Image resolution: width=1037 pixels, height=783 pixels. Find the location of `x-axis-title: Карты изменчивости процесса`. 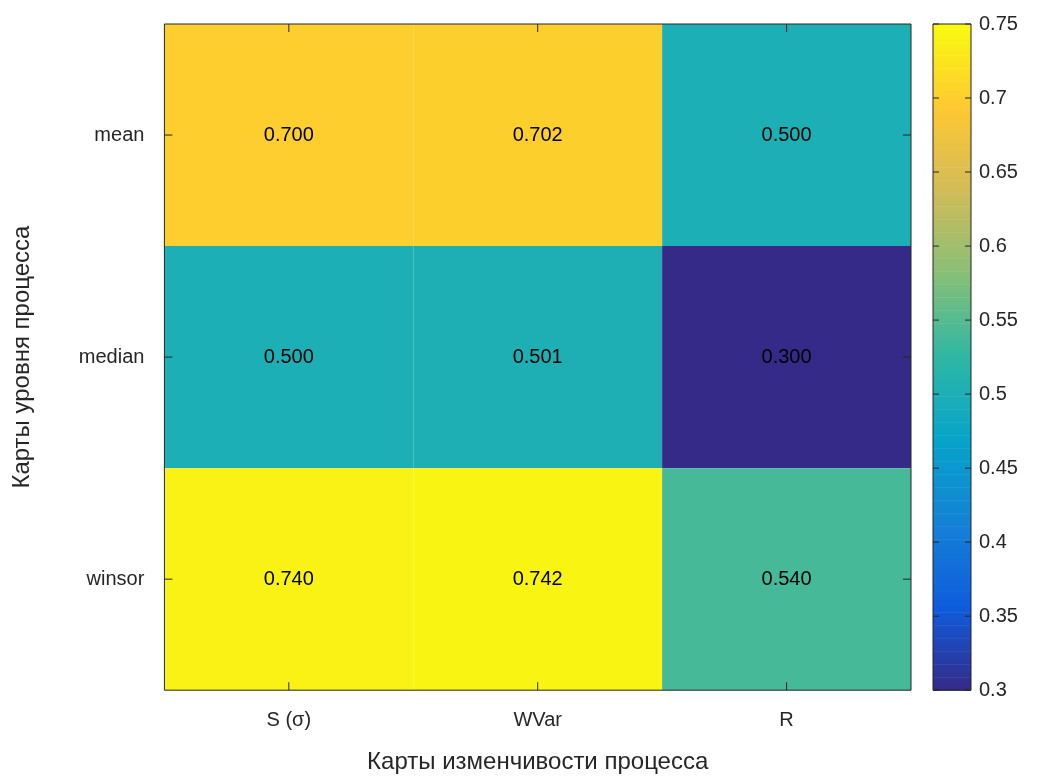

x-axis-title: Карты изменчивости процесса is located at coordinates (538, 761).